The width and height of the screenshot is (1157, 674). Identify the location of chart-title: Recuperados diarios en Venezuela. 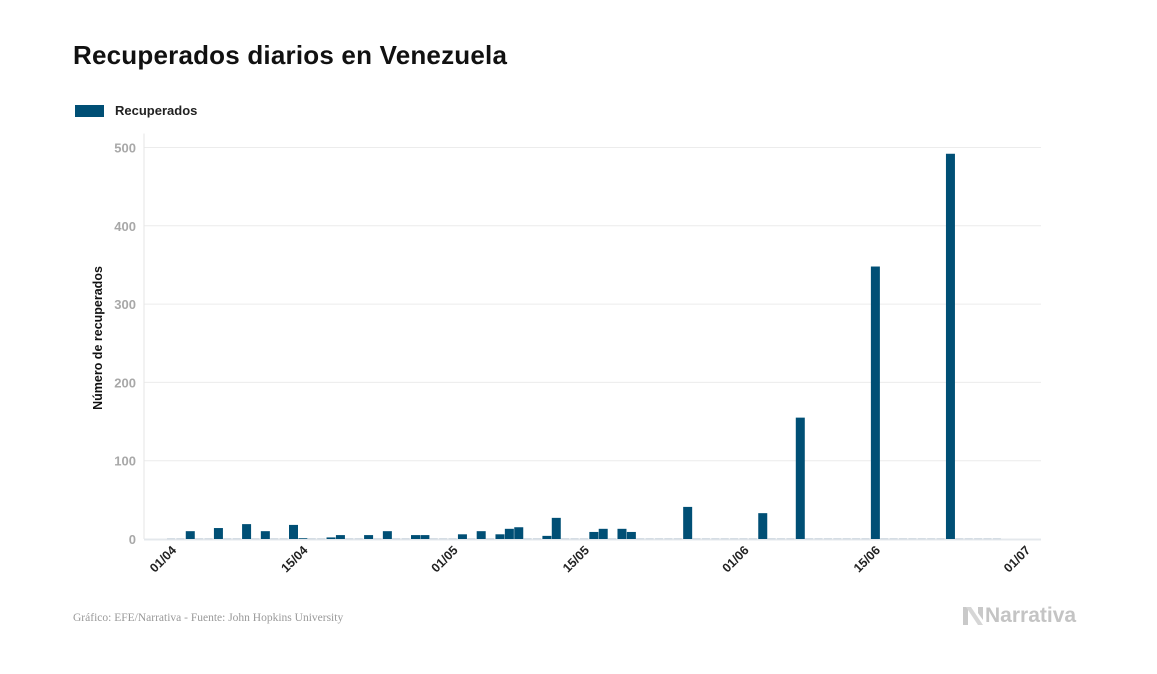
(290, 55).